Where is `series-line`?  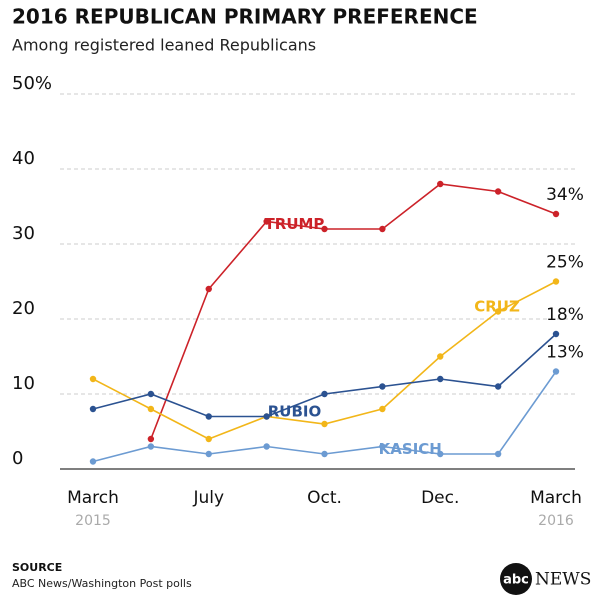
series-line is located at coordinates (324, 375).